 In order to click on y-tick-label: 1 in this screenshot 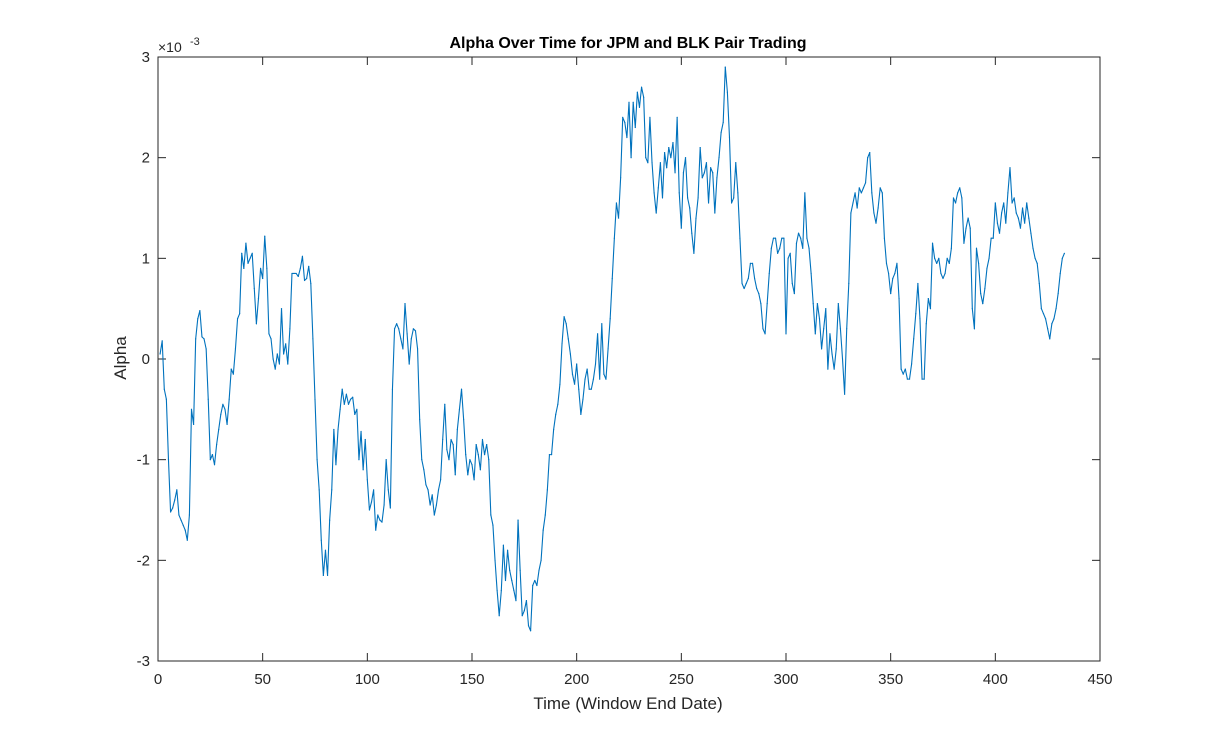, I will do `click(146, 258)`.